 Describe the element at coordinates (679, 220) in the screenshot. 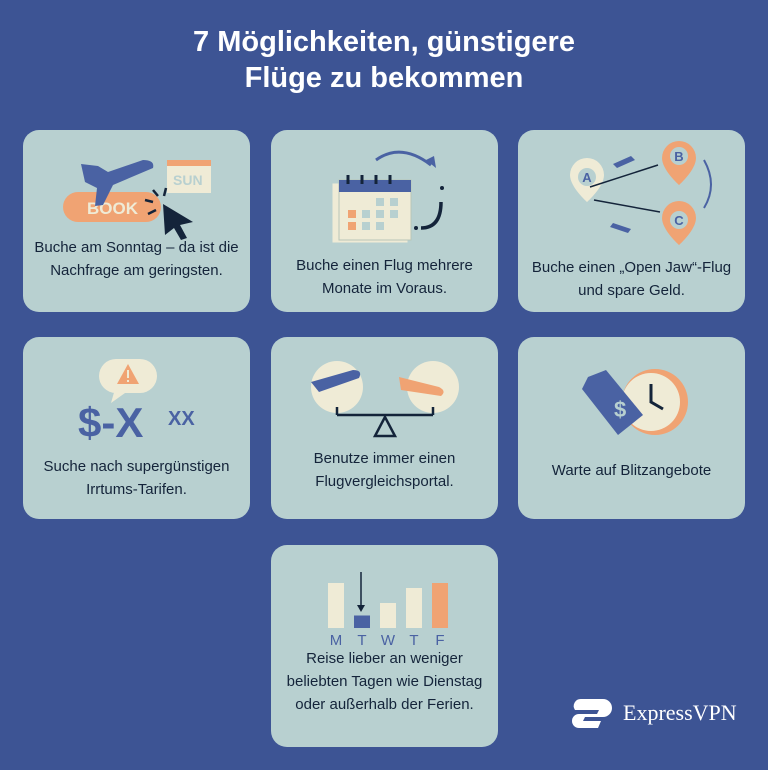

I see `svg-text: C` at that location.